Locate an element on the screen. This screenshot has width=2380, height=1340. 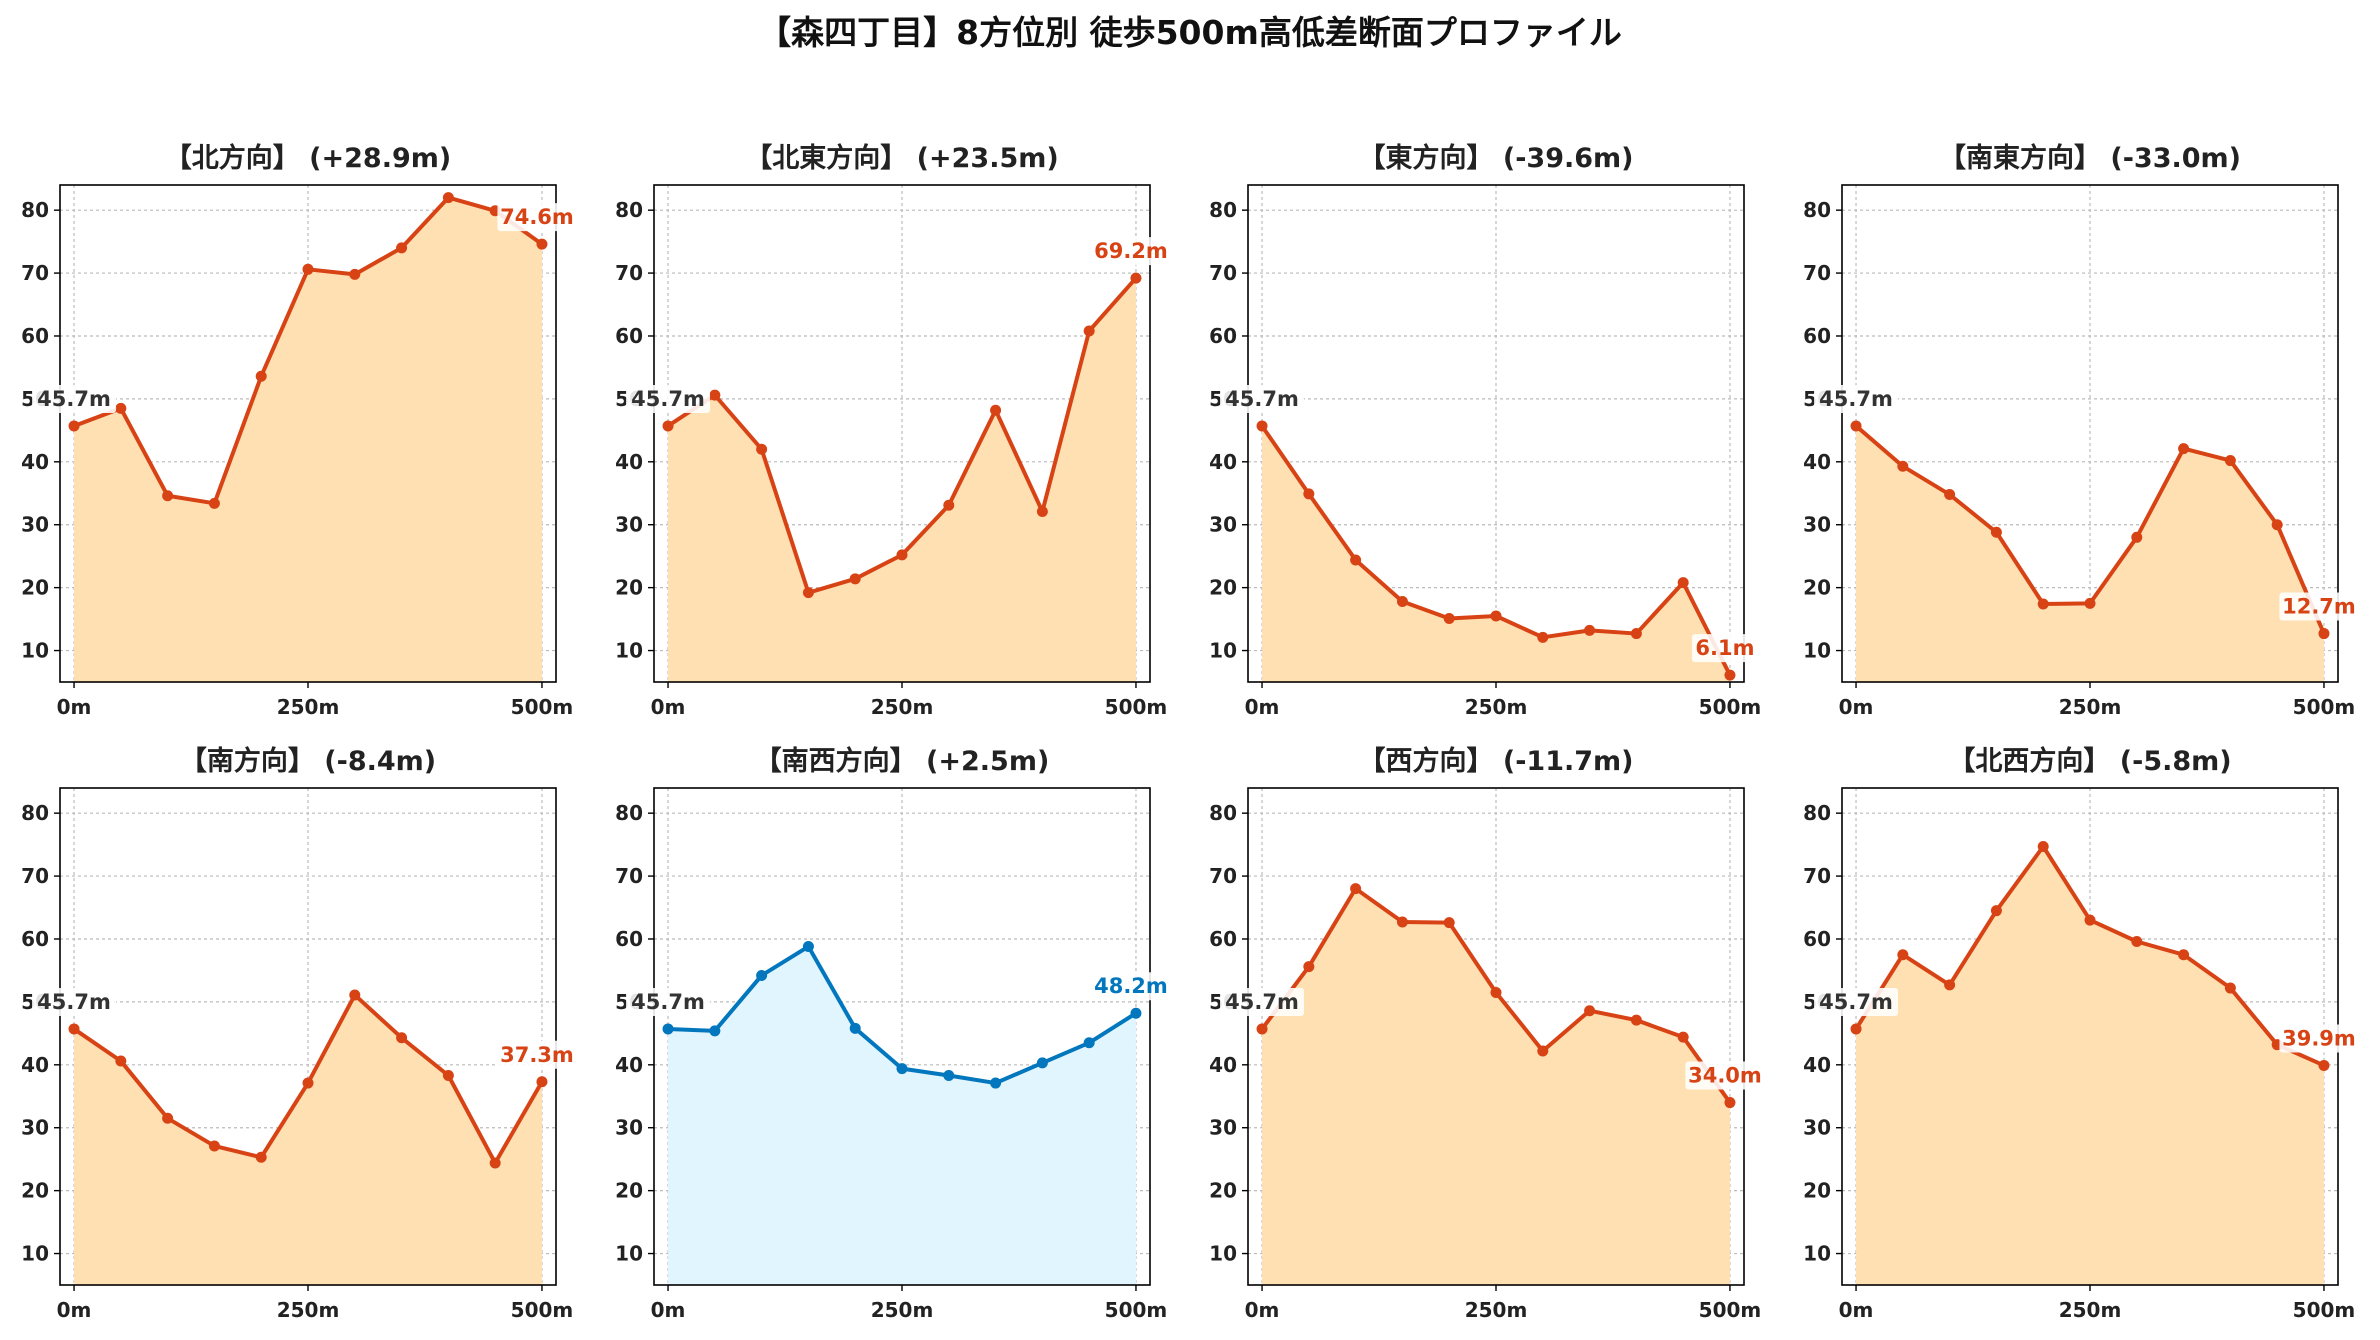
figure-title: 【森四丁目】8方位別 徒歩500m高低差断面プロファイル is located at coordinates (1190, 32).